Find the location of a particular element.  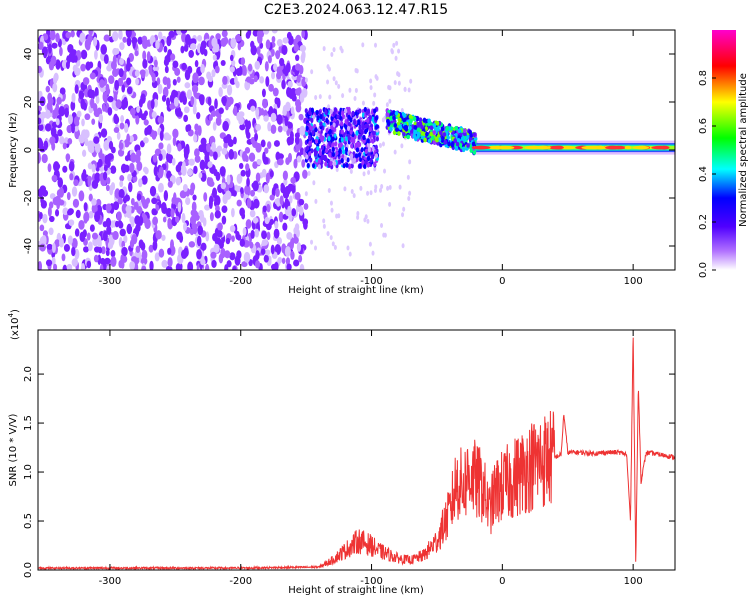

x-tick-label: -200 is located at coordinates (240, 581).